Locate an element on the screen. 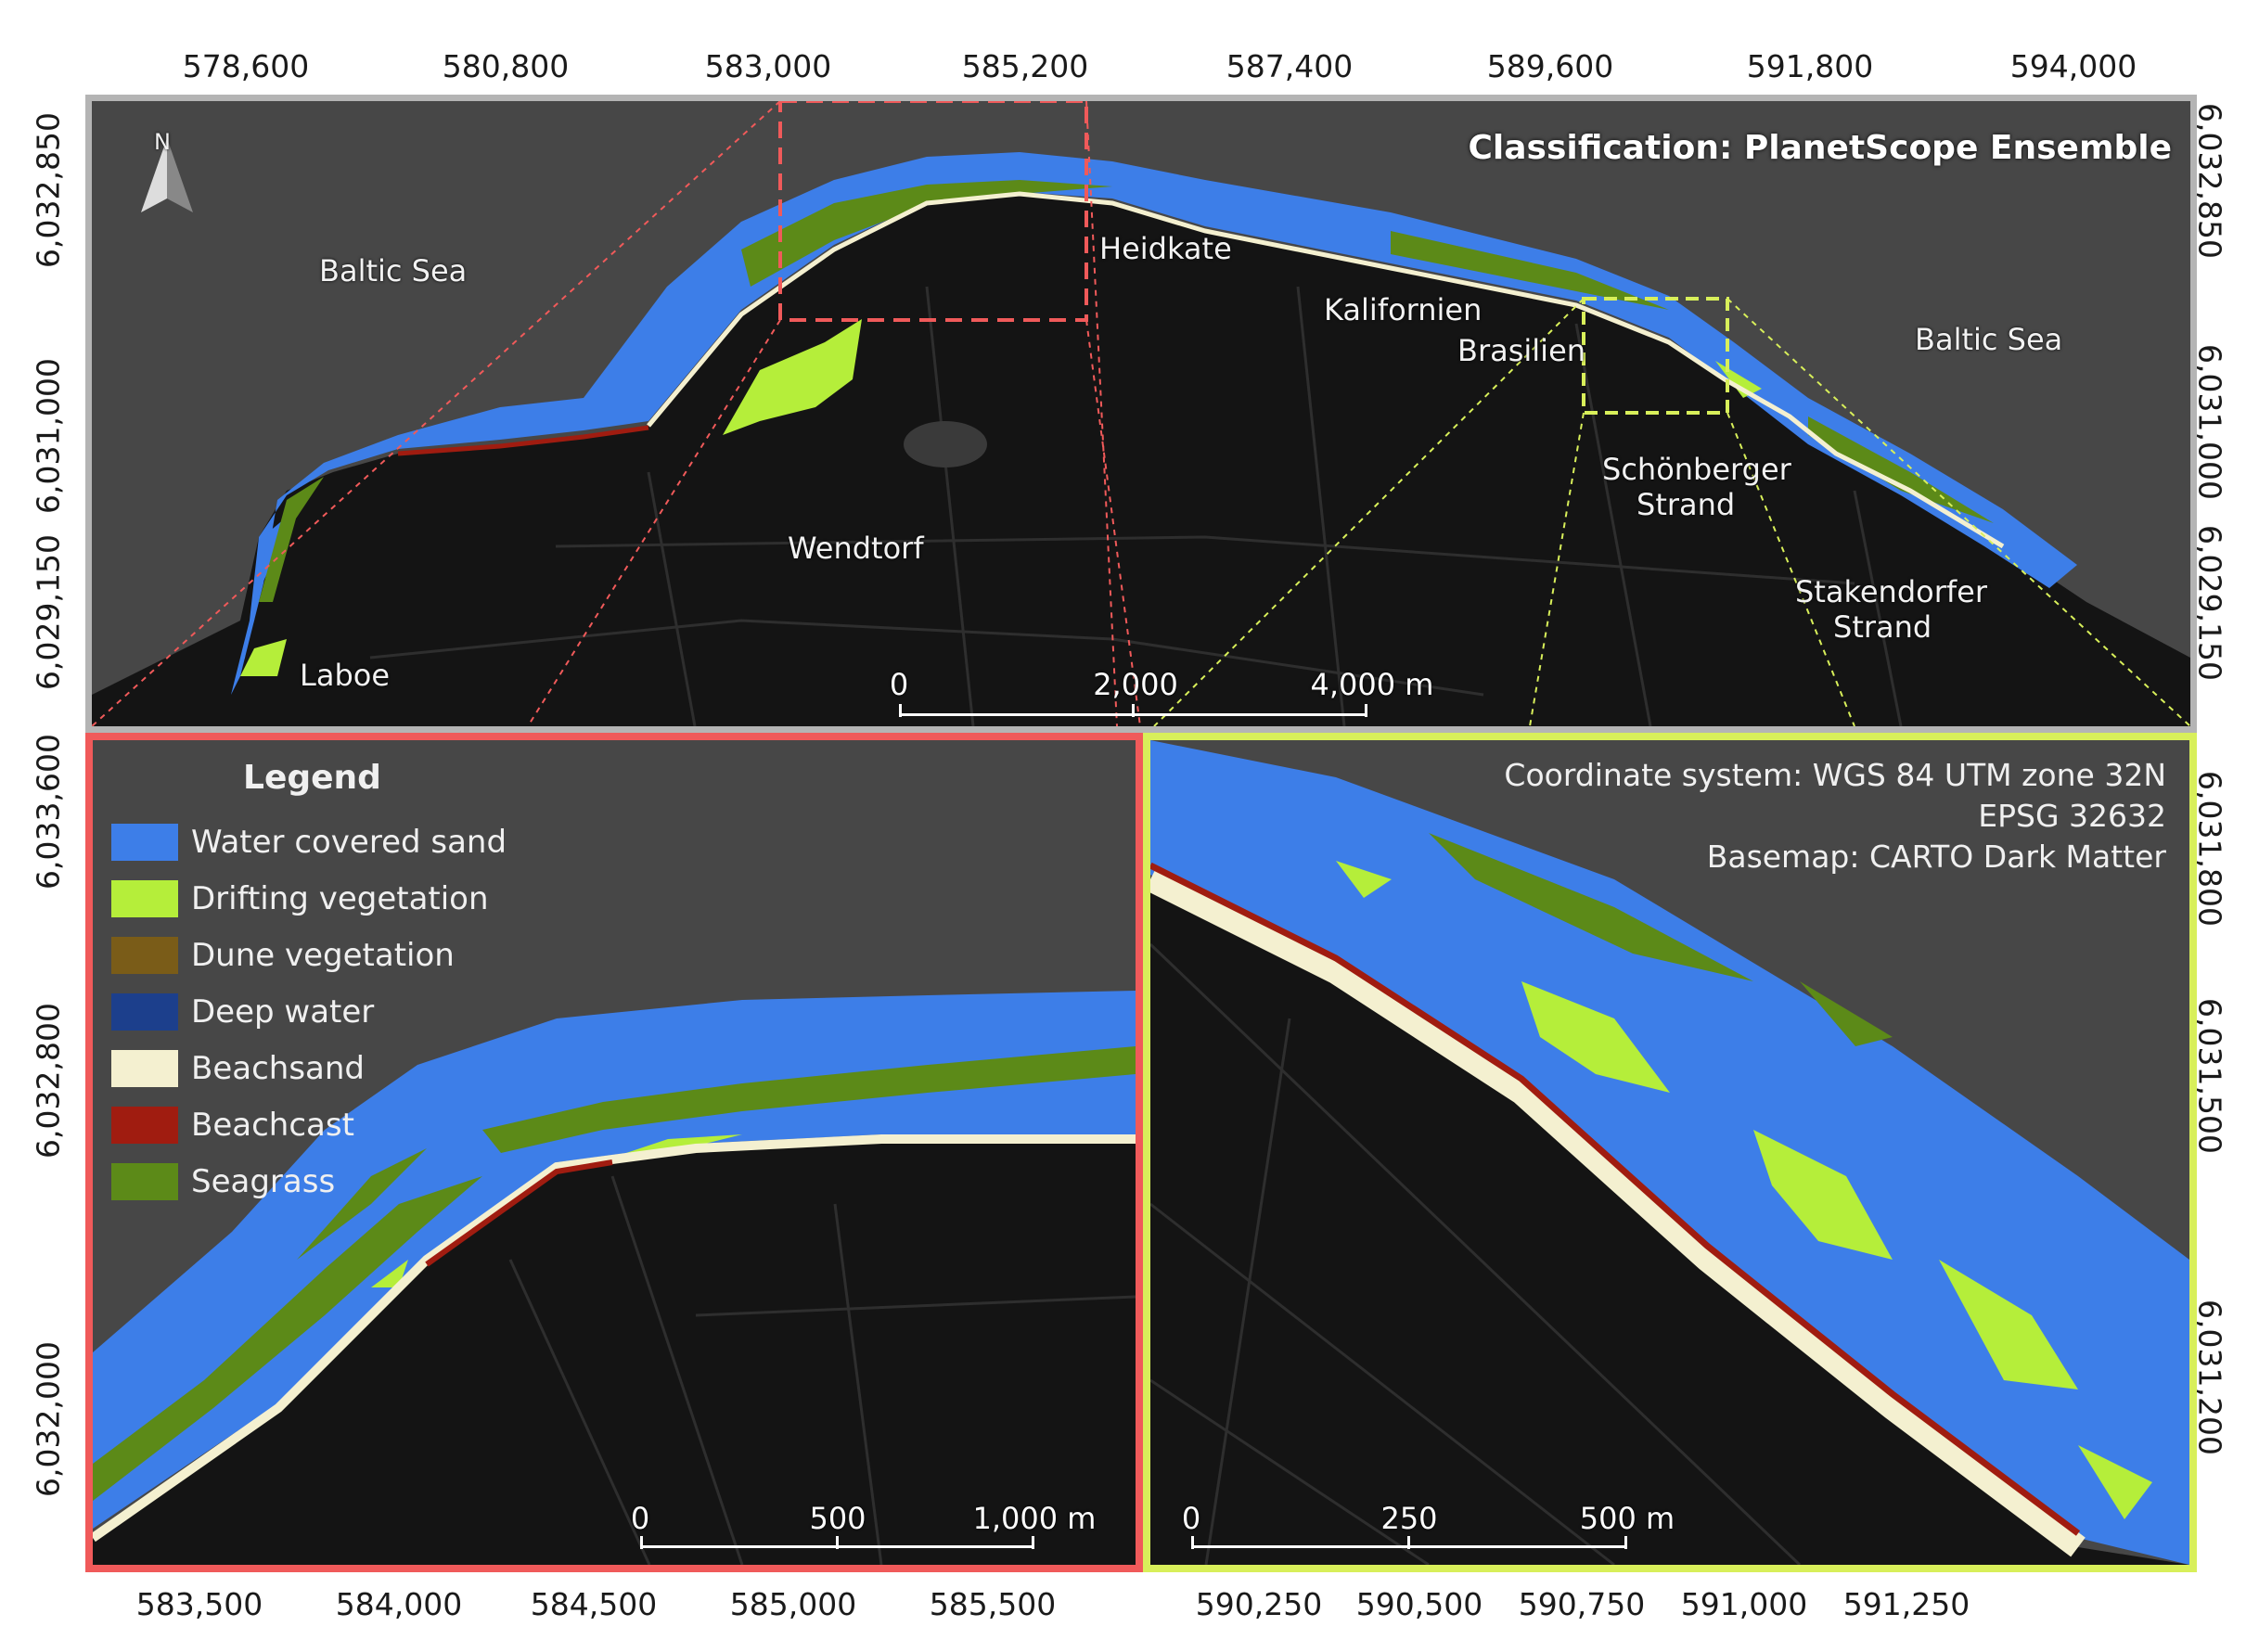 The image size is (2259, 1652). north-arrow-icon is located at coordinates (167, 175).